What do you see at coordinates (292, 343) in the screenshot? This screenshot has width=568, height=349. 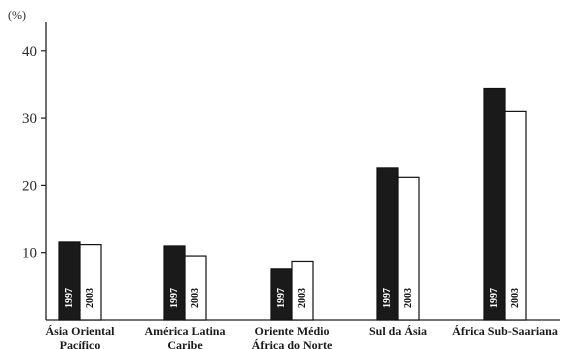 I see `category-label: África do Norte` at bounding box center [292, 343].